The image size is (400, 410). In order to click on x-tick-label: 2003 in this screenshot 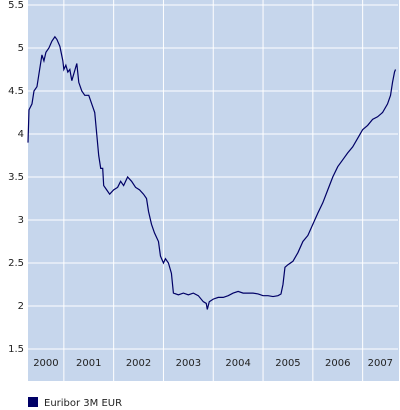, I will do `click(188, 363)`.